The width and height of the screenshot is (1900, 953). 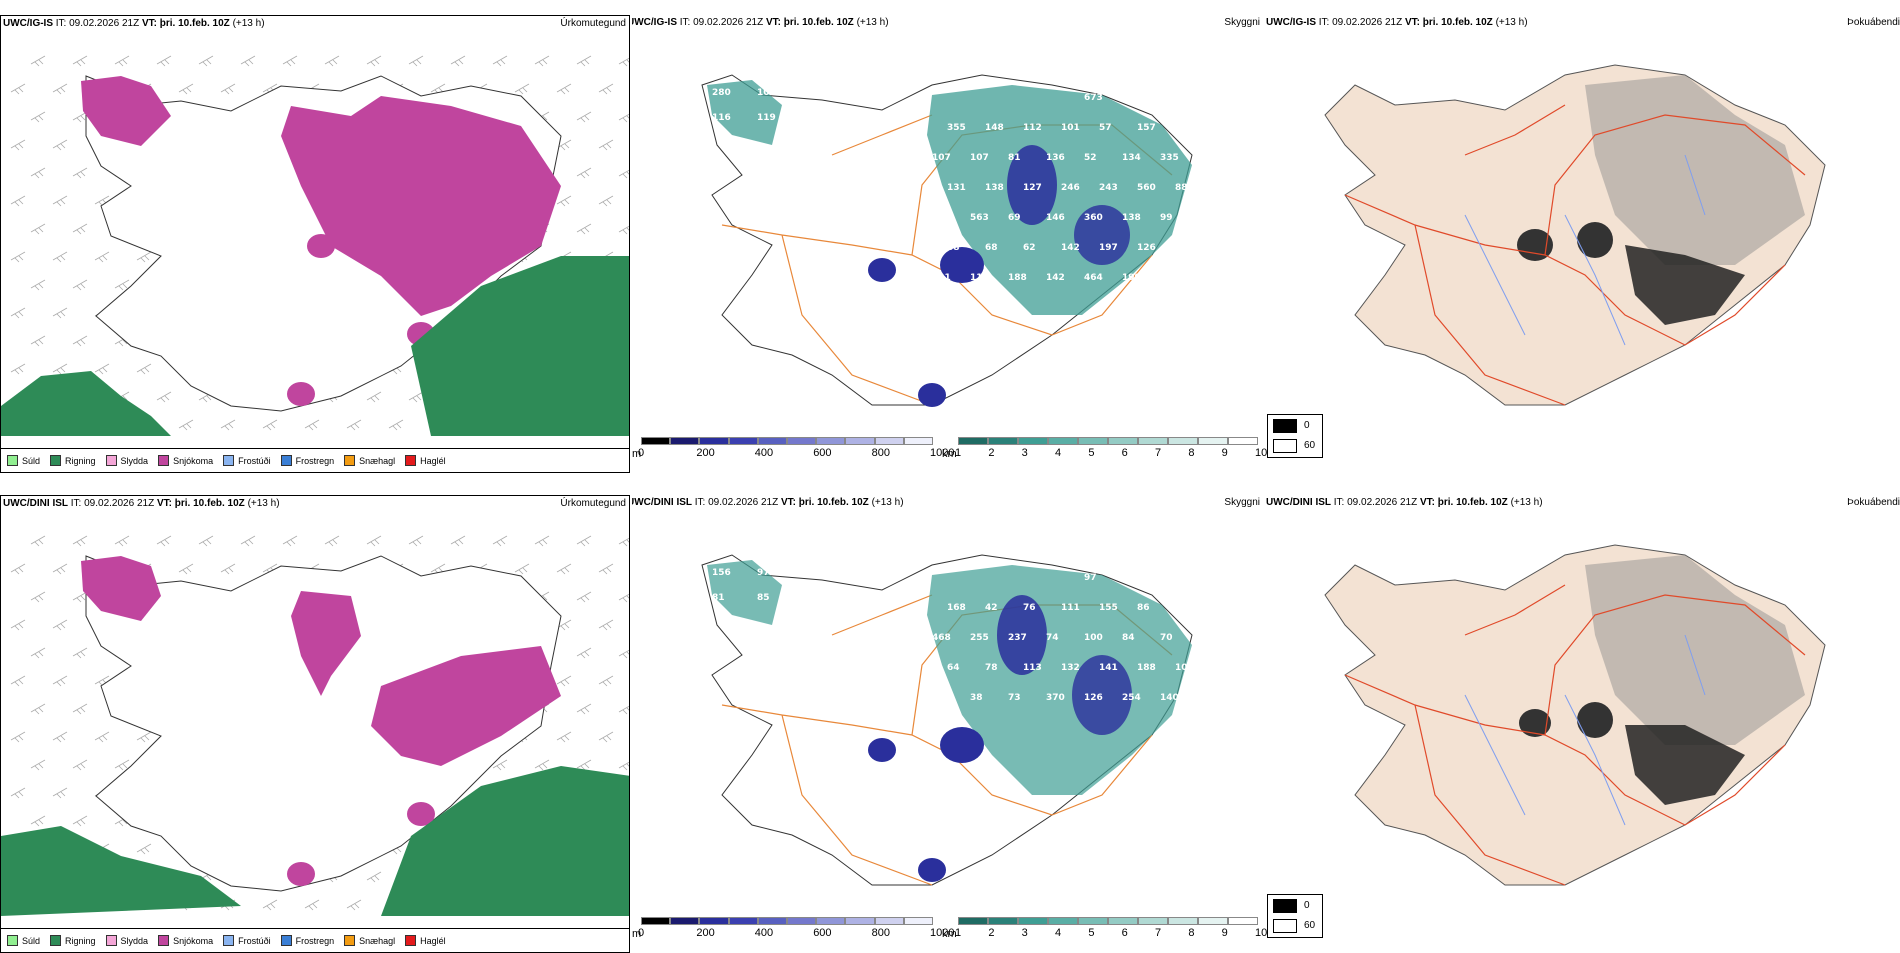 I want to click on ceiling-label: 464, so click(x=1093, y=278).